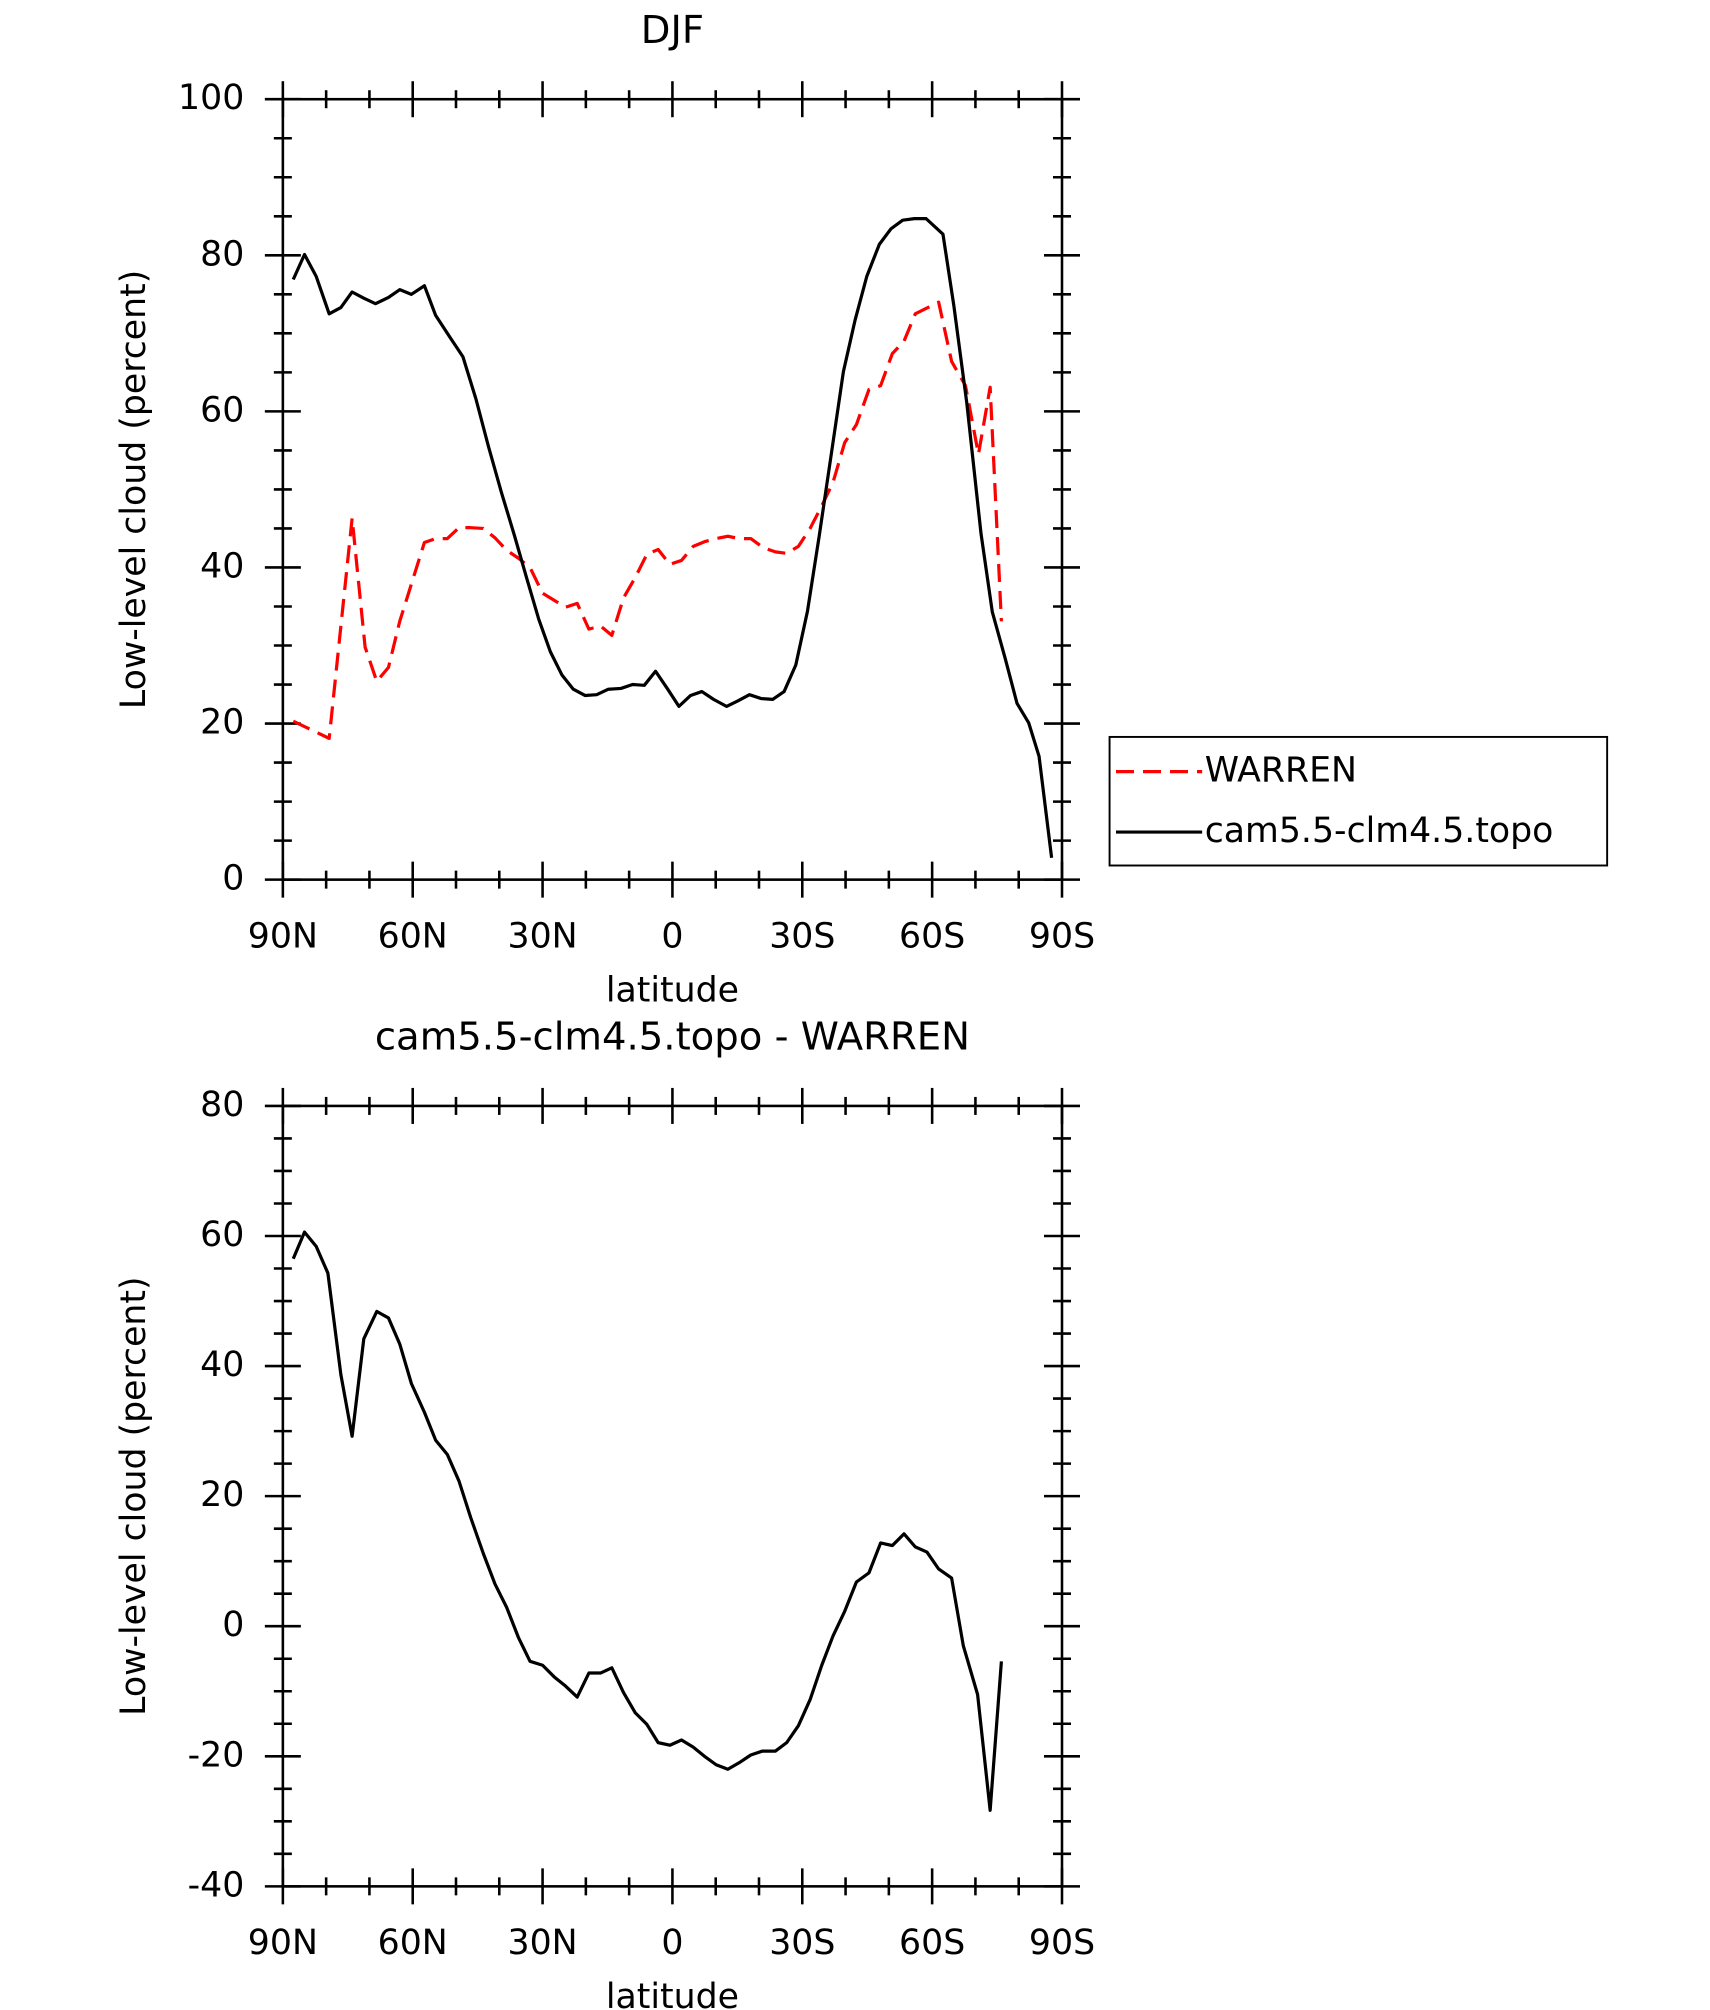 The width and height of the screenshot is (1710, 2010). I want to click on y-tick-label: 100, so click(211, 98).